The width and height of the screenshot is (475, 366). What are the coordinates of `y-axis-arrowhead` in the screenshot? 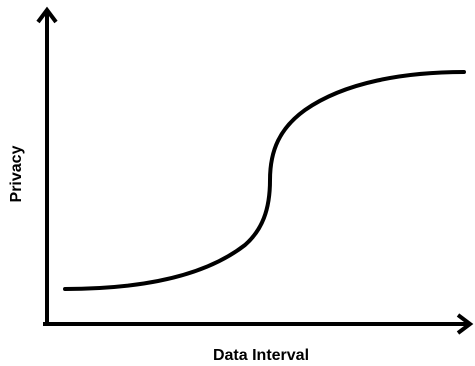 It's located at (47, 15).